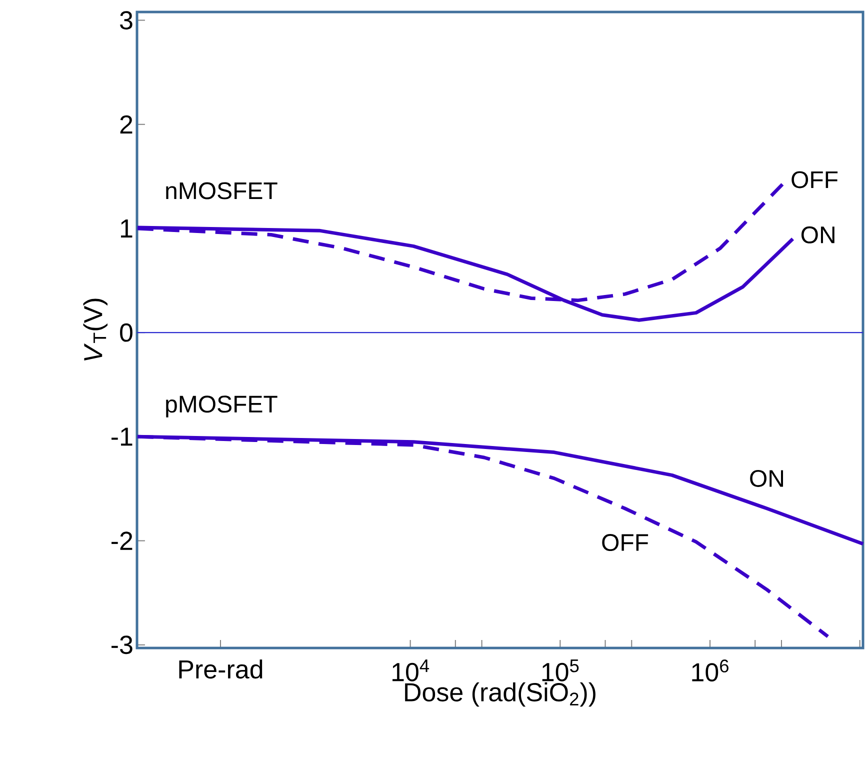 This screenshot has height=759, width=868. Describe the element at coordinates (122, 437) in the screenshot. I see `y-tick-label: -1` at that location.